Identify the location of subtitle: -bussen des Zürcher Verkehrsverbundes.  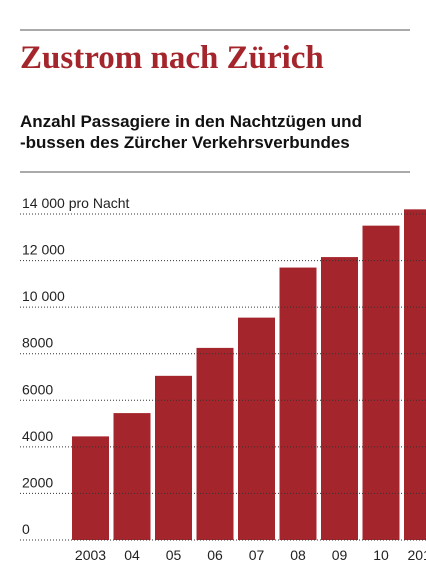
(185, 142).